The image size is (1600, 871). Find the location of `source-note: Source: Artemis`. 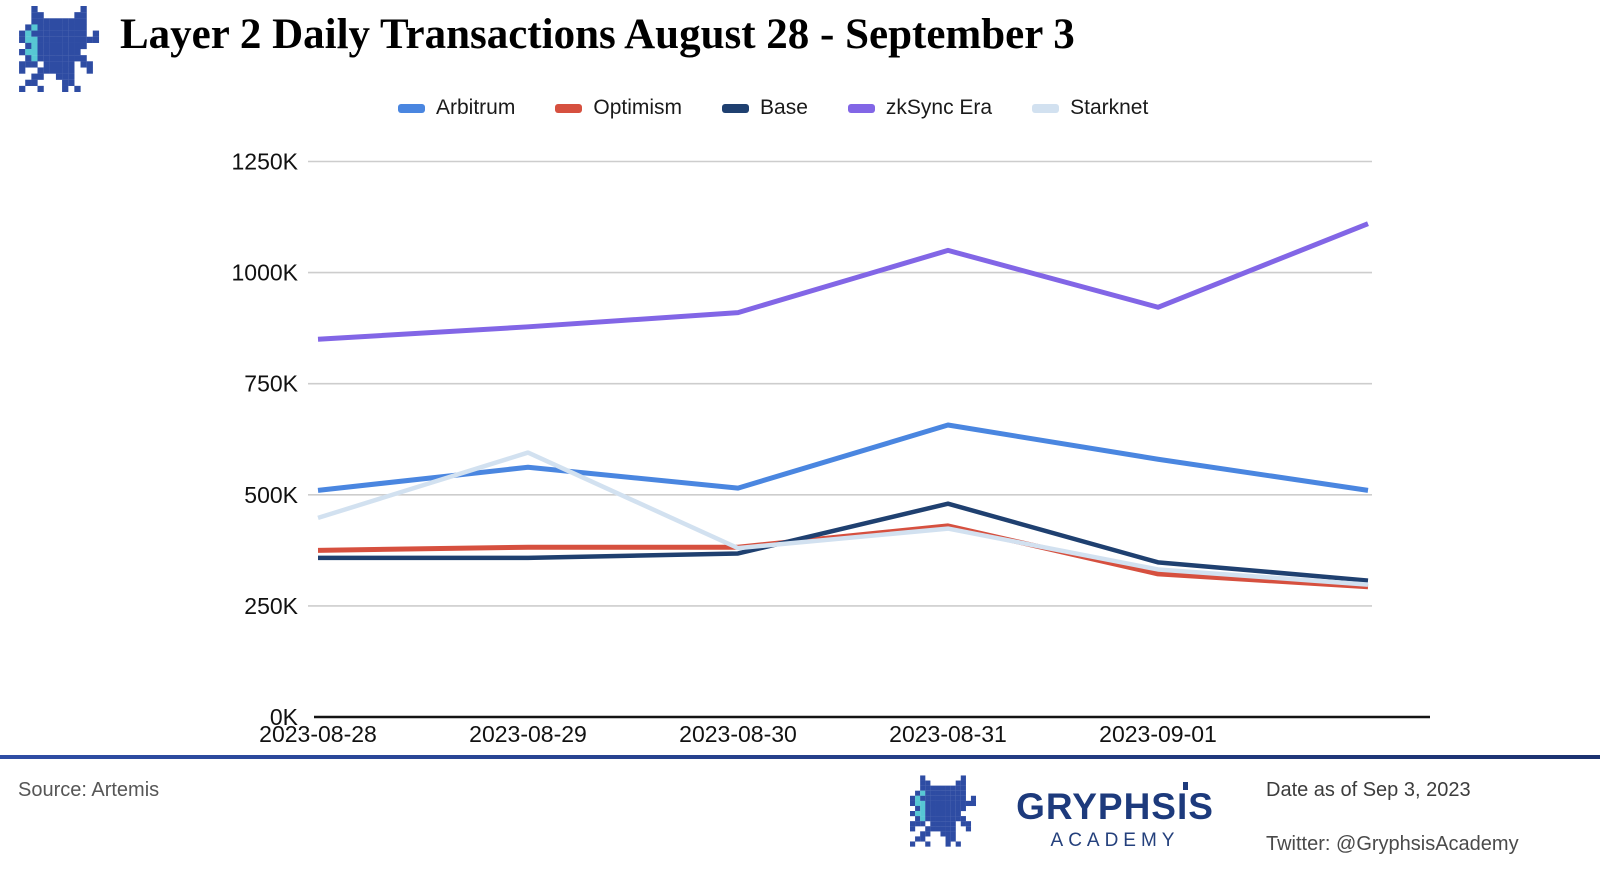

source-note: Source: Artemis is located at coordinates (89, 790).